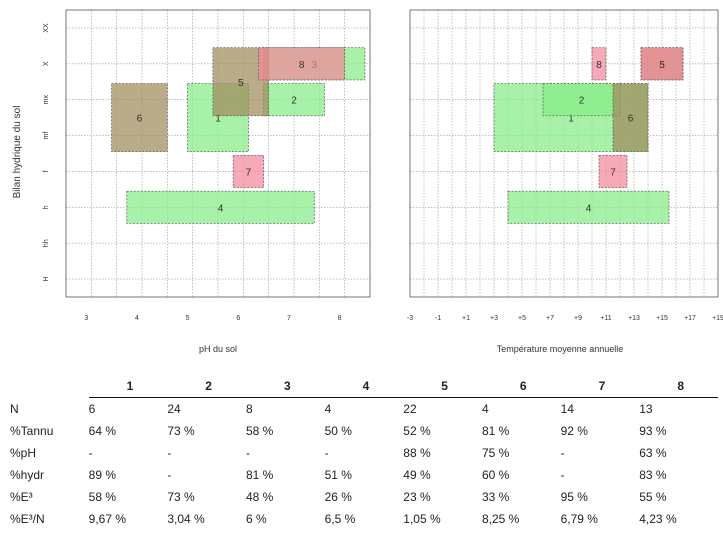 This screenshot has width=723, height=558. What do you see at coordinates (46, 63) in the screenshot?
I see `y-tick-label: X` at bounding box center [46, 63].